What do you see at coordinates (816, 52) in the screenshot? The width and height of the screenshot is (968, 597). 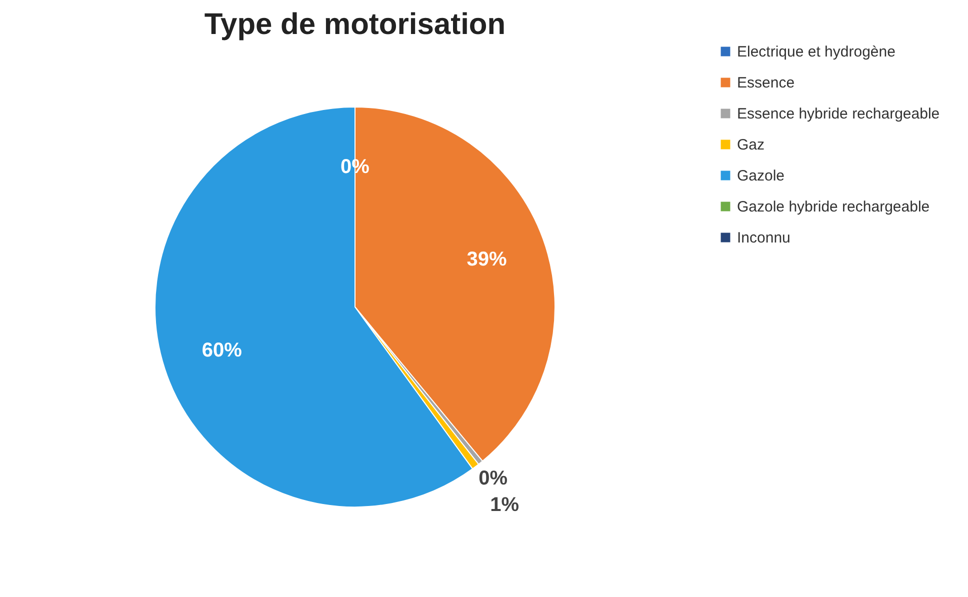 I see `legend-label: Electrique et hydrogène` at bounding box center [816, 52].